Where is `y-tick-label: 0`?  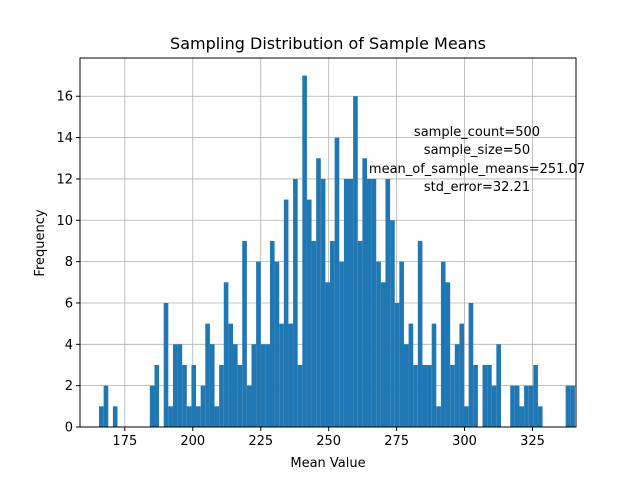
y-tick-label: 0 is located at coordinates (69, 428).